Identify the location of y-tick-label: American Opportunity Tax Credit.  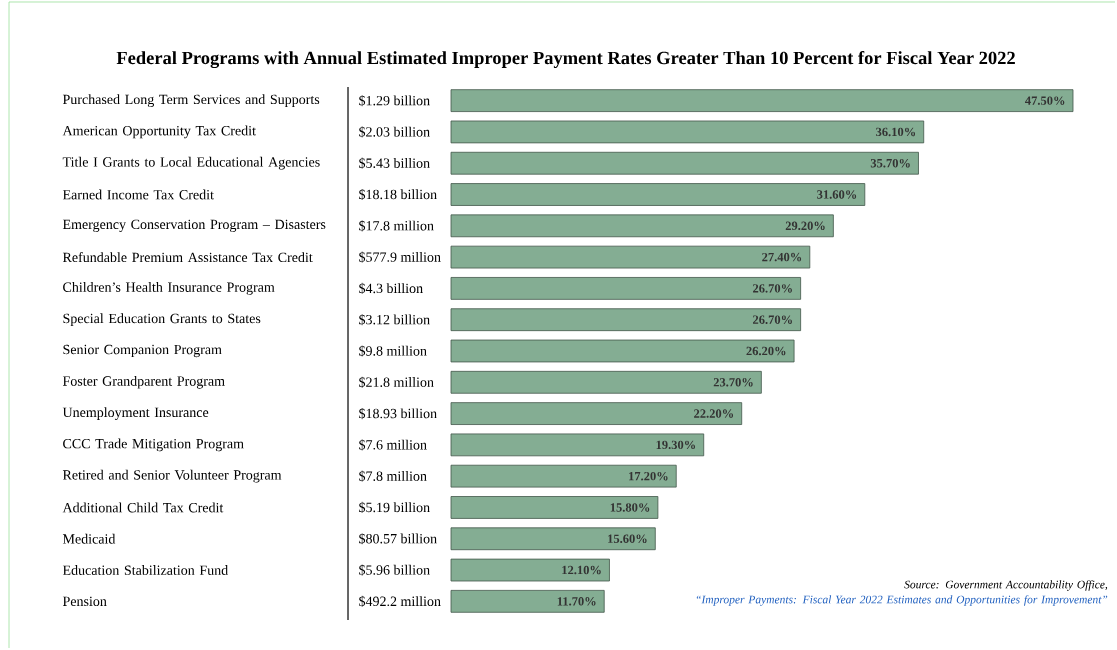
(159, 132).